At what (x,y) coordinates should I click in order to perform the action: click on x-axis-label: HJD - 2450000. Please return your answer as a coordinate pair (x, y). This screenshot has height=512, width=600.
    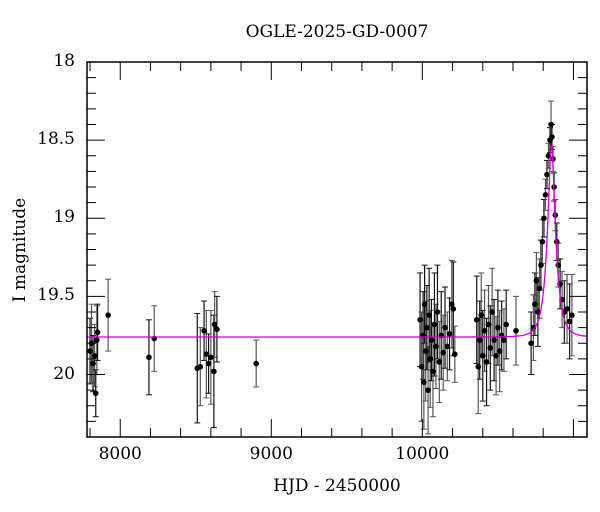
    Looking at the image, I should click on (337, 486).